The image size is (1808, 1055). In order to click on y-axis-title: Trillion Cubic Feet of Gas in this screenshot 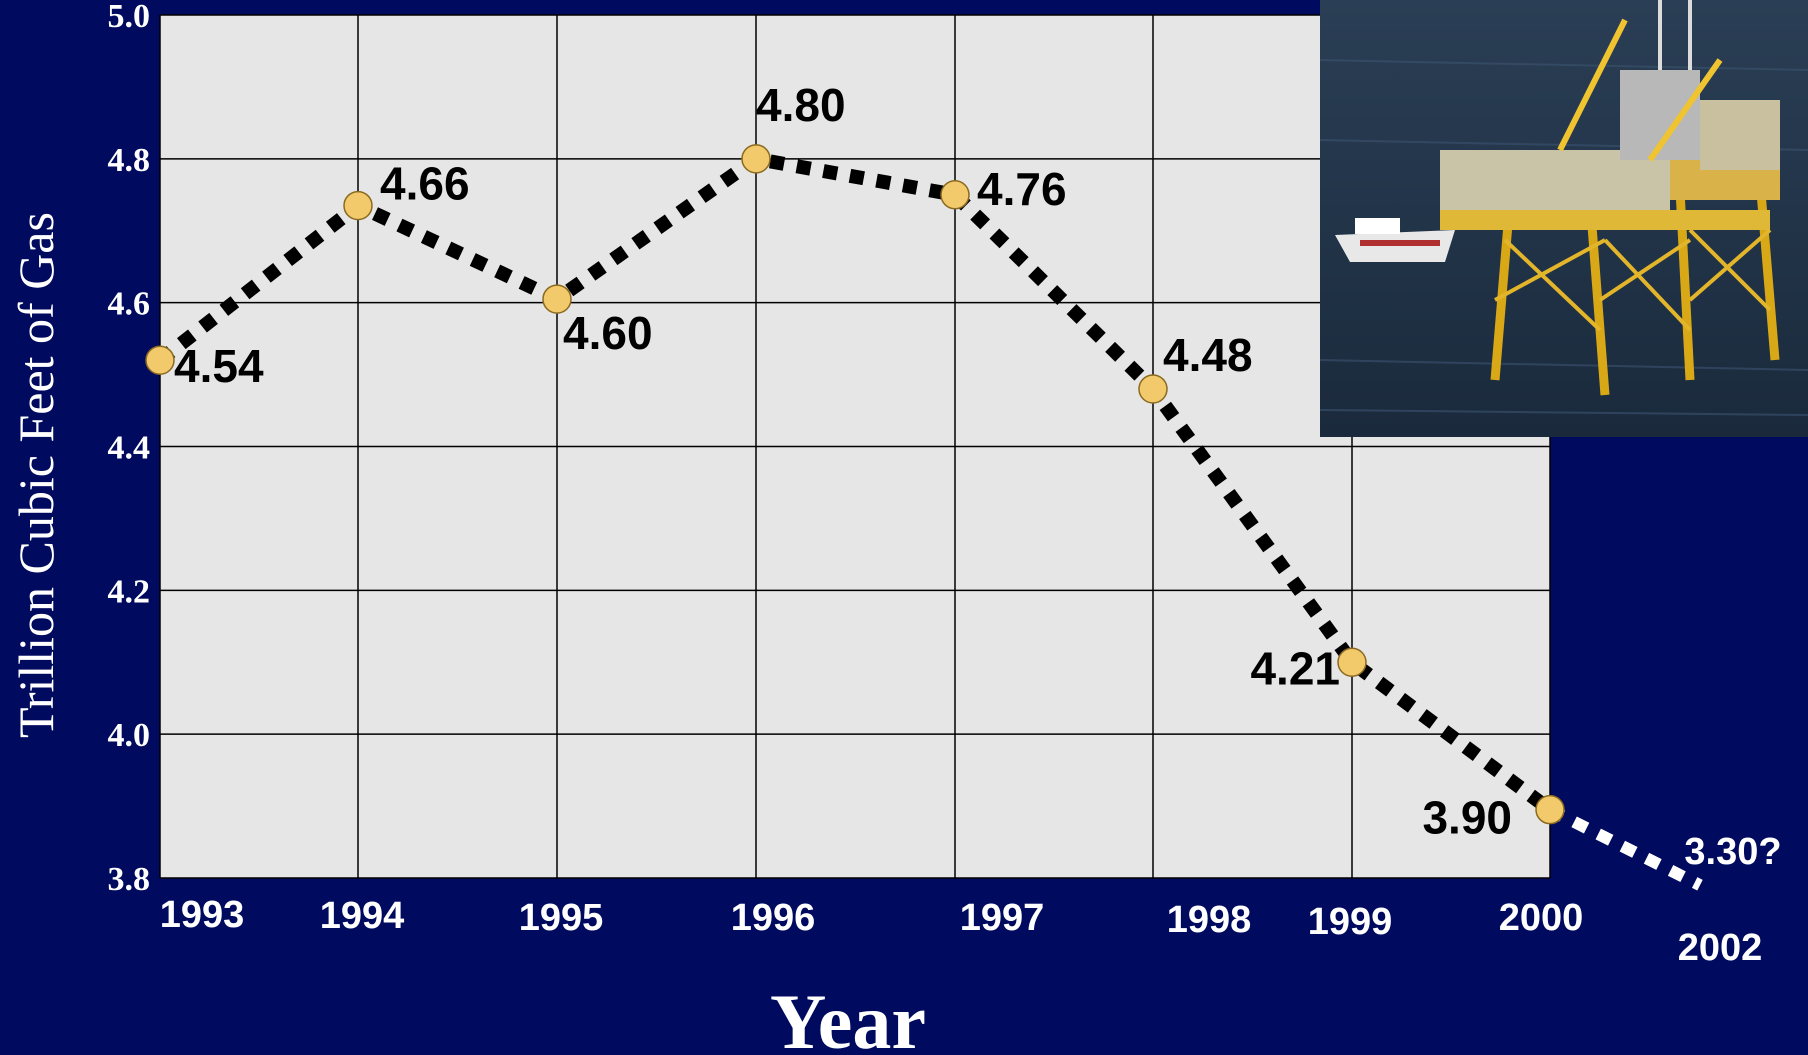, I will do `click(36, 475)`.